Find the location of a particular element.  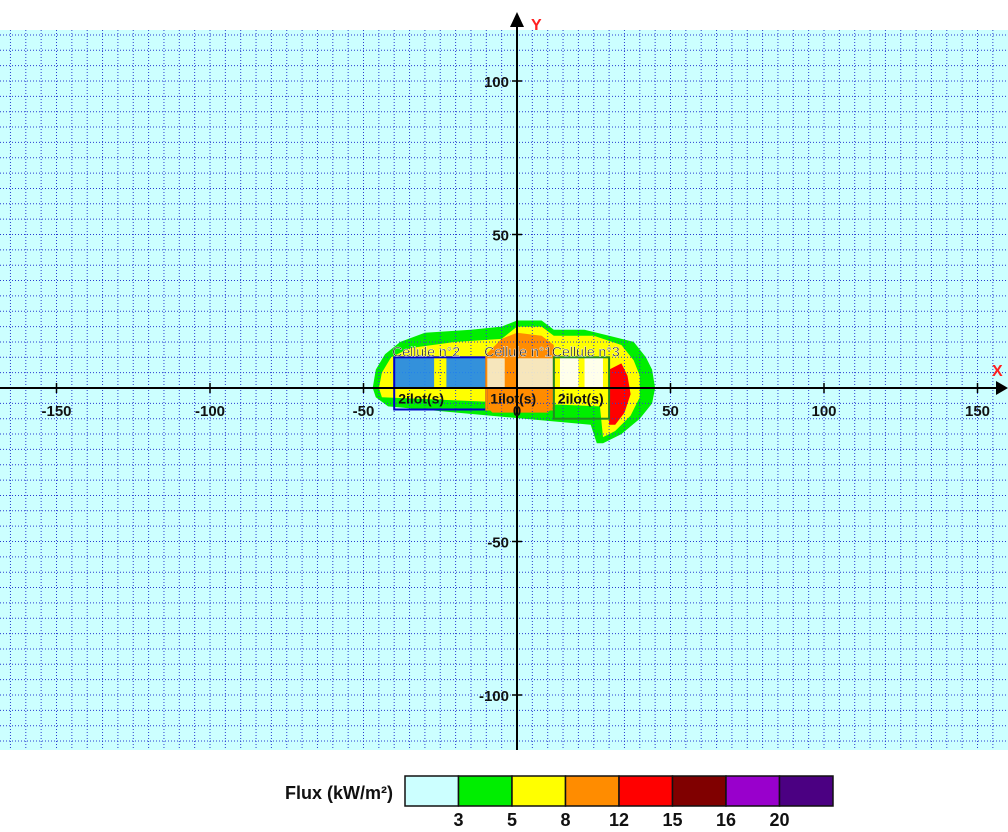

legend-title: Flux (kW/m²) is located at coordinates (339, 793).